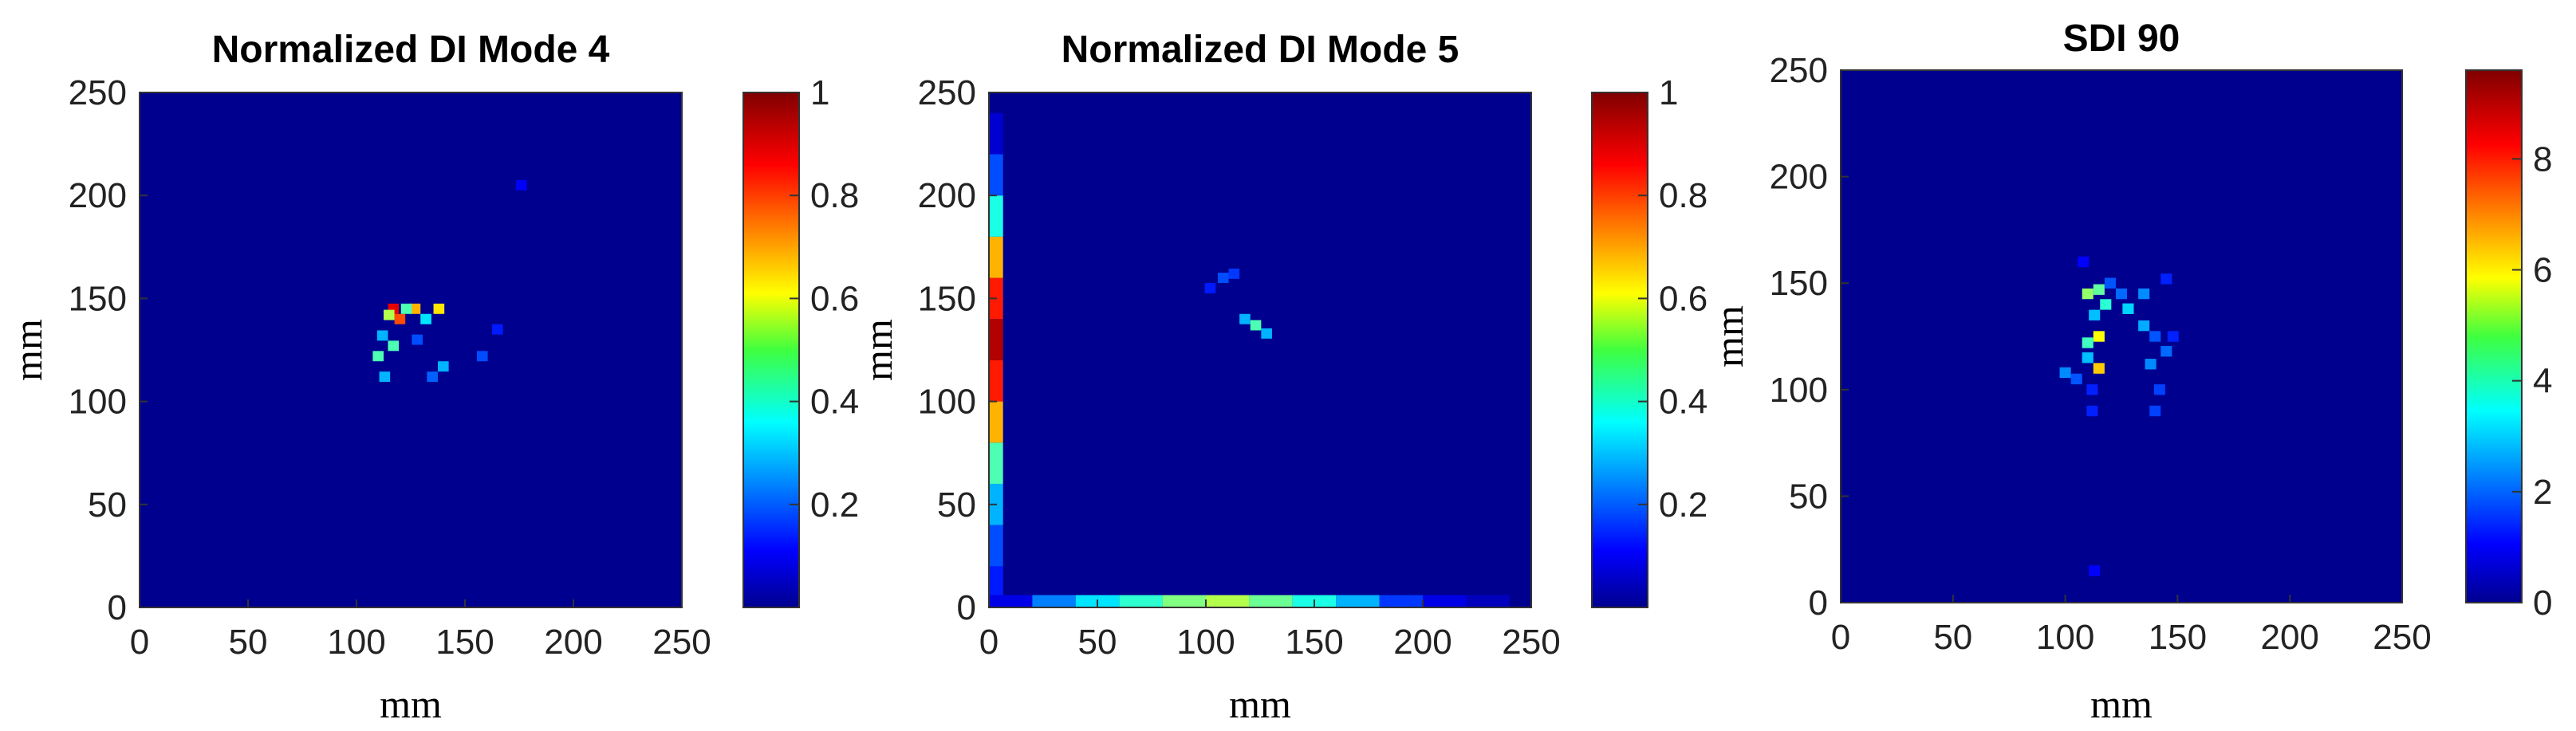 Image resolution: width=2576 pixels, height=731 pixels. I want to click on x-tick-label: 250, so click(2402, 637).